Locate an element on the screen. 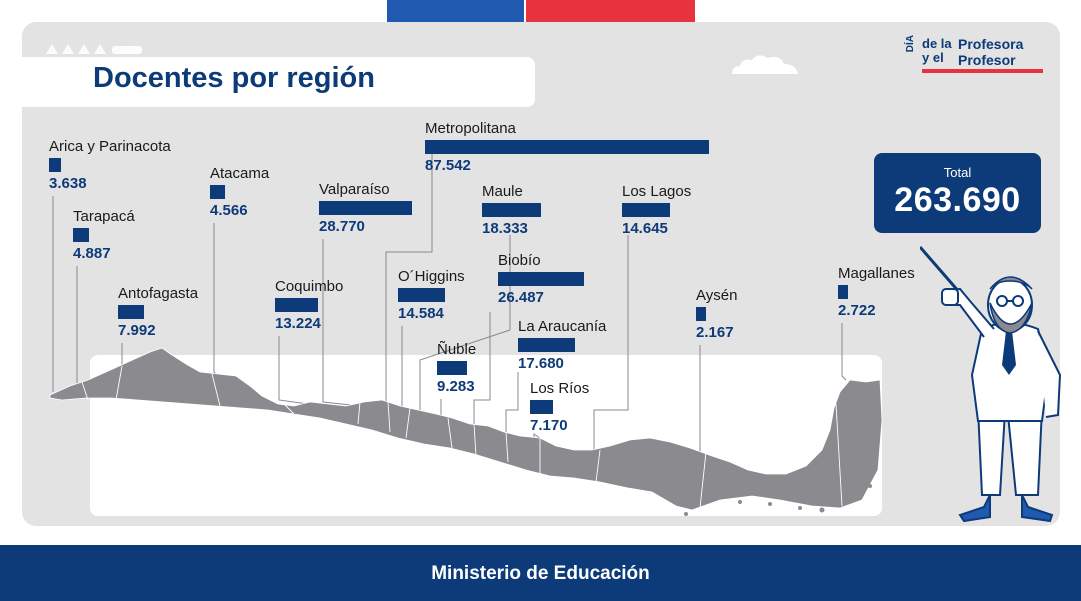  value-los-rios: 7.170 is located at coordinates (549, 425).